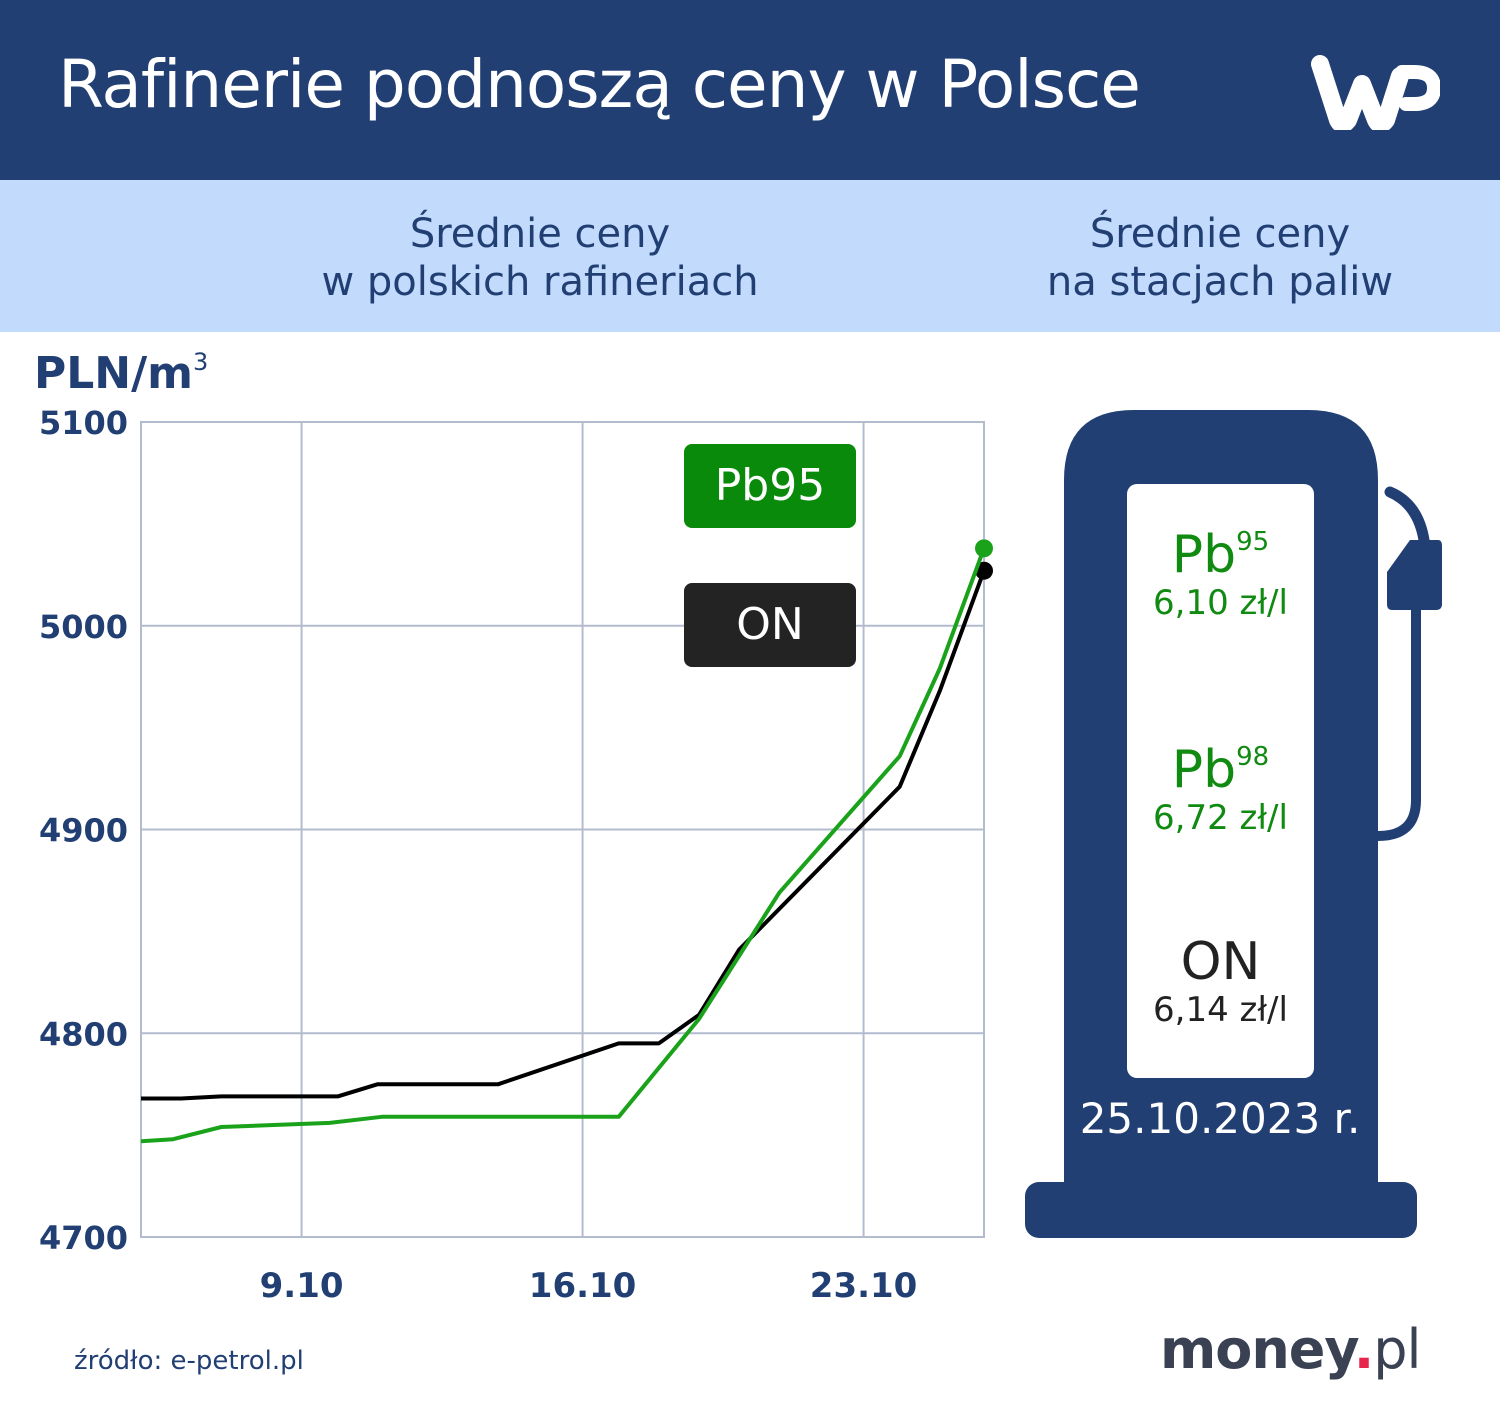 This screenshot has height=1422, width=1500. Describe the element at coordinates (83, 627) in the screenshot. I see `y-tick-label: 5000` at that location.